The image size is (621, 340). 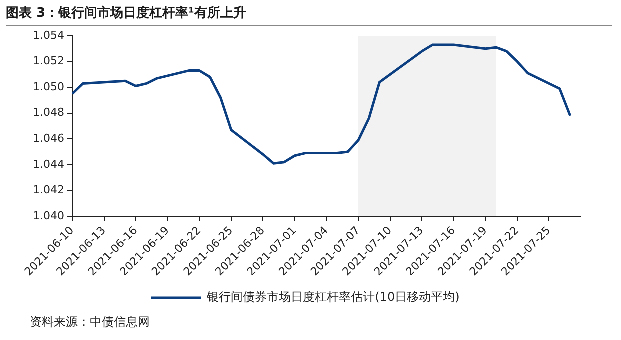 I want to click on legend-label: 银行间债券市场日度杠杆率估计(10日移动平均), so click(x=333, y=297).